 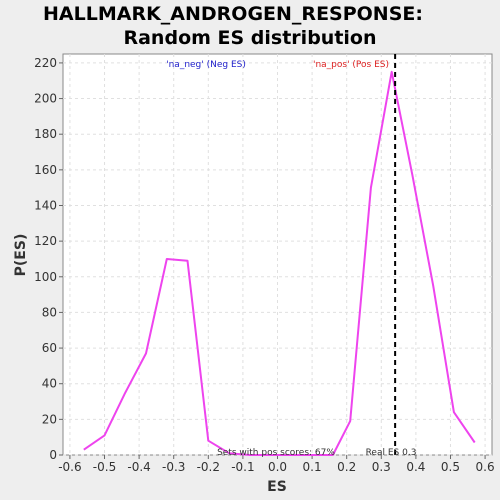 What do you see at coordinates (45, 205) in the screenshot?
I see `y-tick-label: 140` at bounding box center [45, 205].